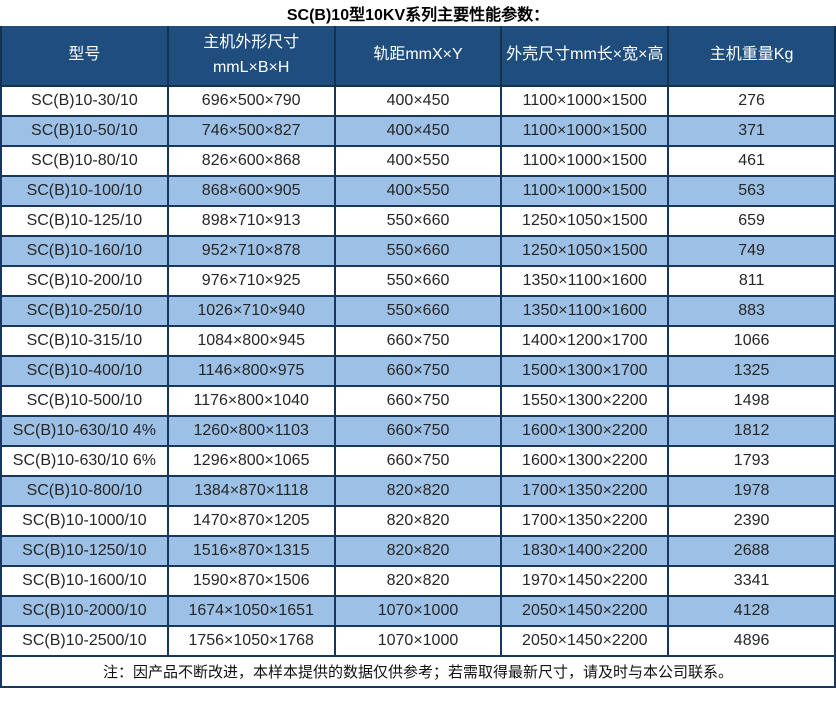  I want to click on table-cell: 1400×1200×1700, so click(585, 341).